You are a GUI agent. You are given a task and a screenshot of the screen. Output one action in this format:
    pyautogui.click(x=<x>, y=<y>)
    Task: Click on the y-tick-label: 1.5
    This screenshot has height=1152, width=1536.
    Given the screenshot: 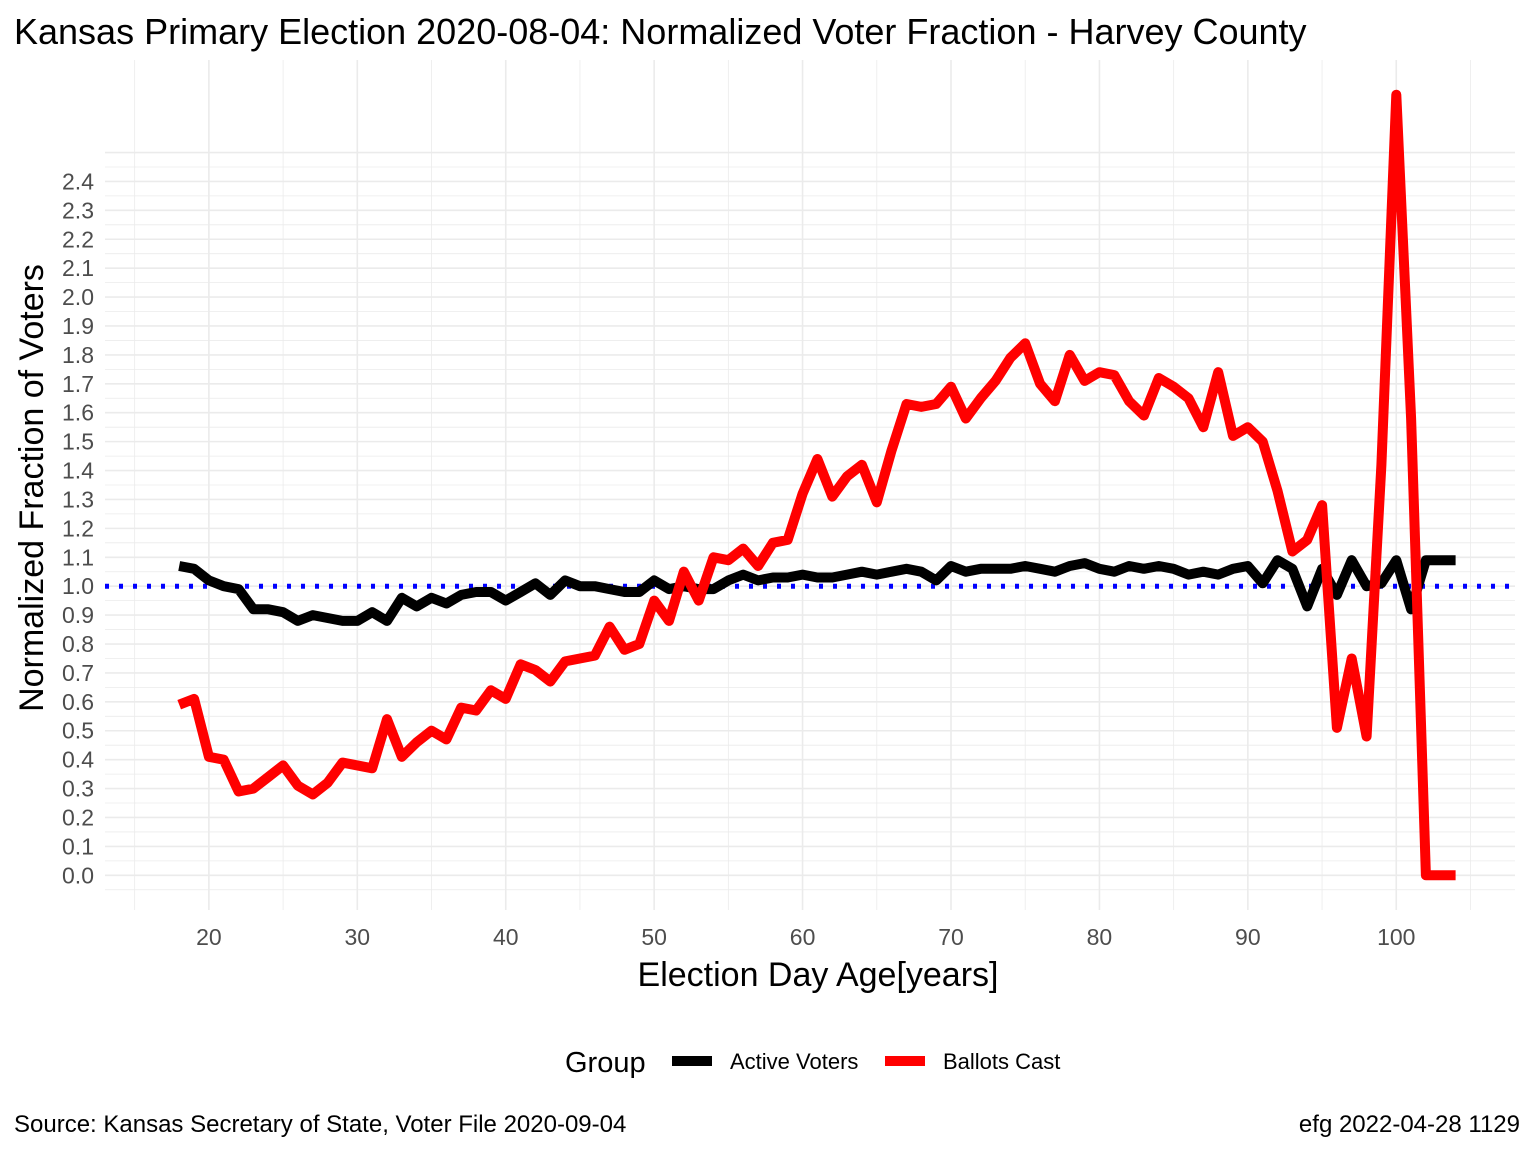 What is the action you would take?
    pyautogui.click(x=78, y=442)
    